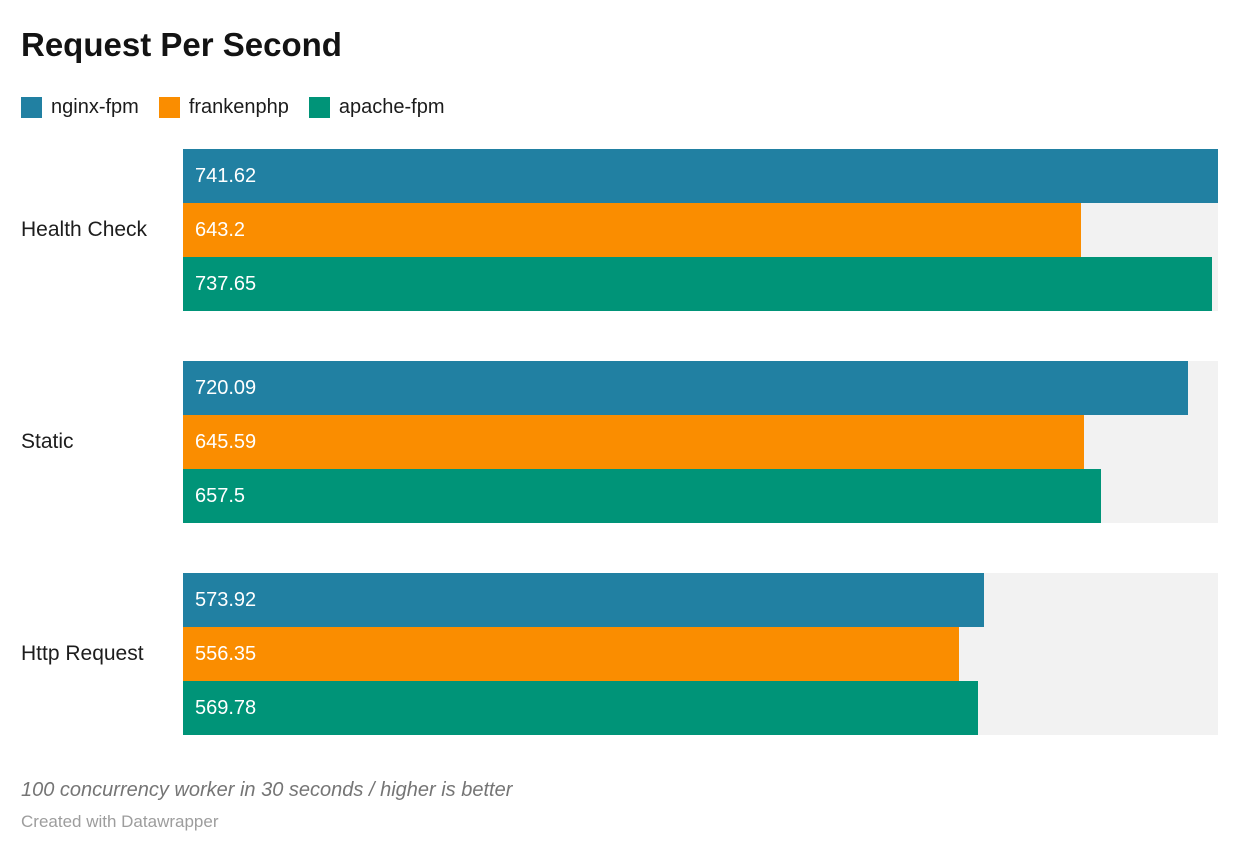 Image resolution: width=1240 pixels, height=860 pixels. I want to click on value-label: 657.5, so click(220, 495).